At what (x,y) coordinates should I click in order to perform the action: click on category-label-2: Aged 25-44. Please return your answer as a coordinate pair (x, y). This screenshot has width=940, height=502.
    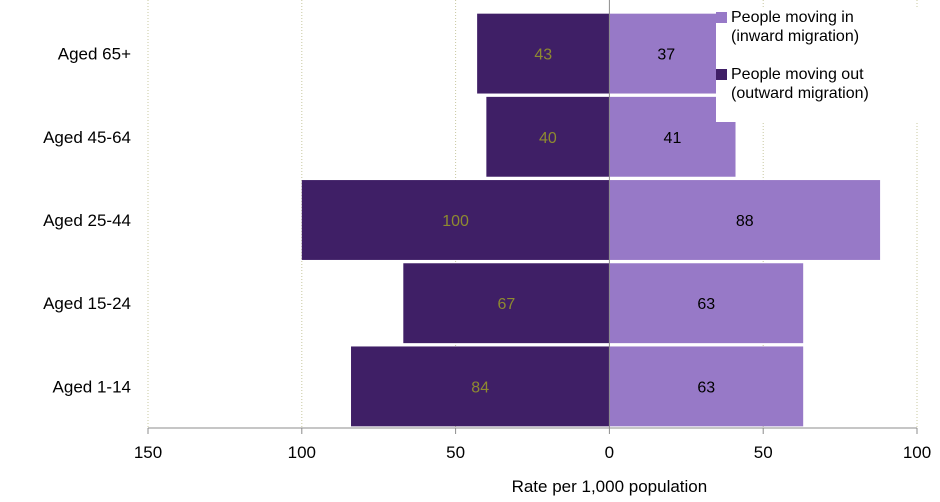
    Looking at the image, I should click on (87, 220).